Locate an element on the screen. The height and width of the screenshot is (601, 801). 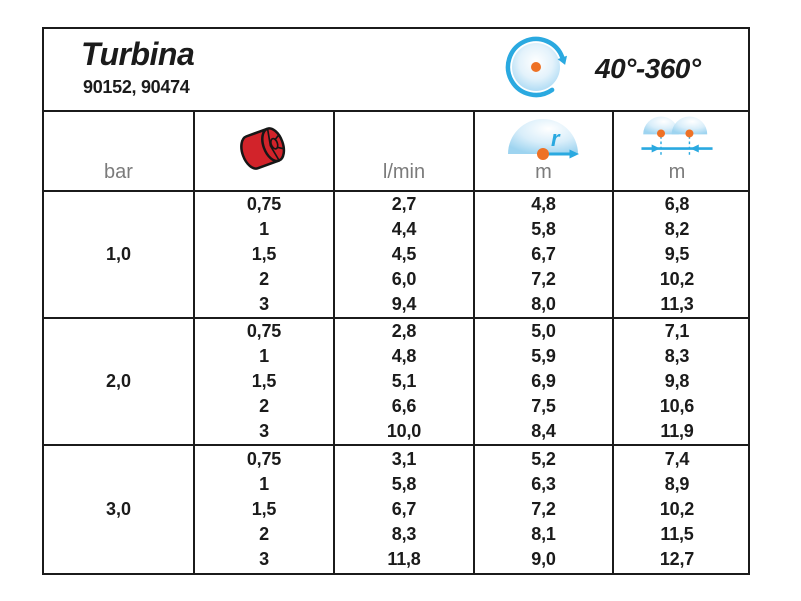
column-header-row: bar l/min is located at coordinates (396, 152).